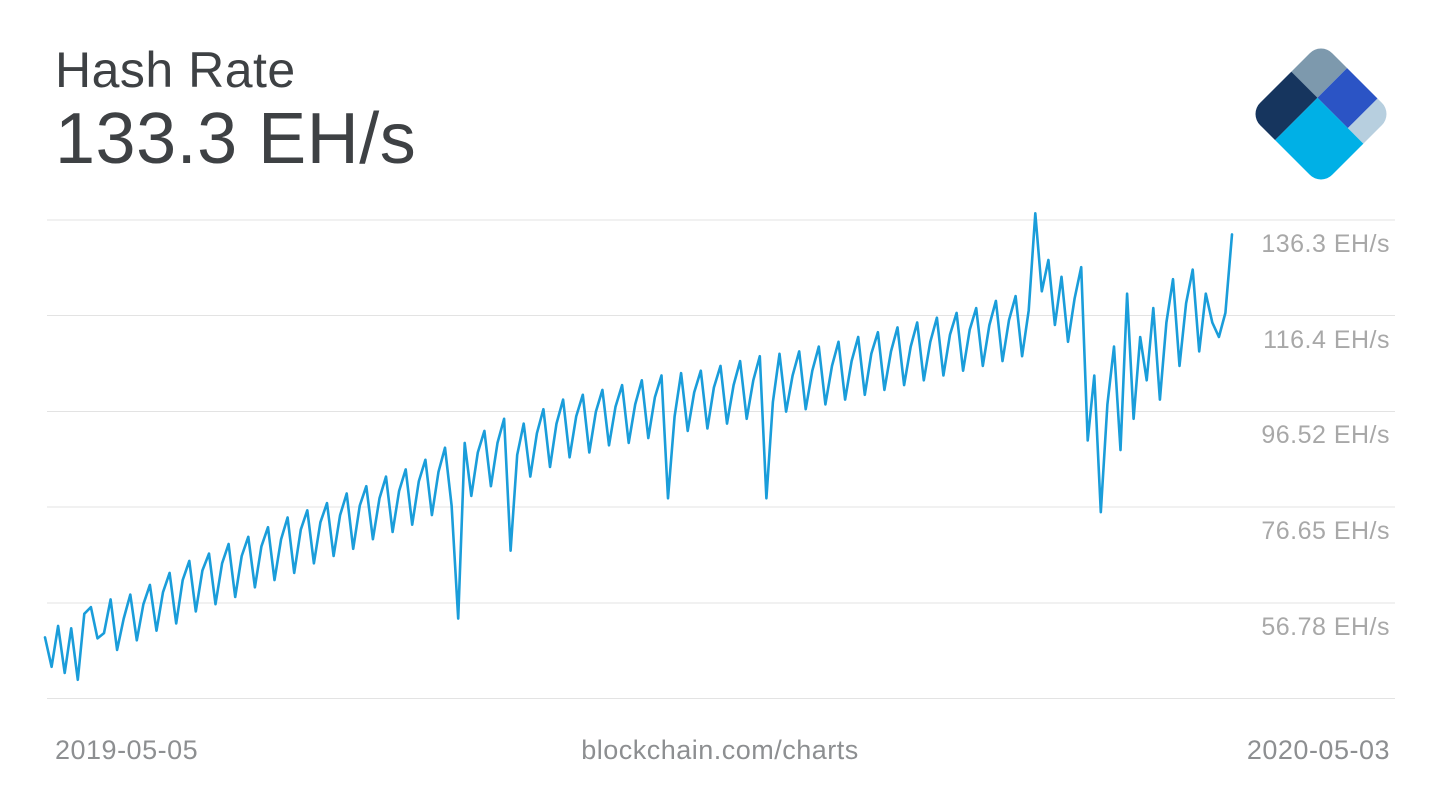 Image resolution: width=1440 pixels, height=810 pixels. I want to click on y-axis-label: 136.3 EH/s, so click(1325, 244).